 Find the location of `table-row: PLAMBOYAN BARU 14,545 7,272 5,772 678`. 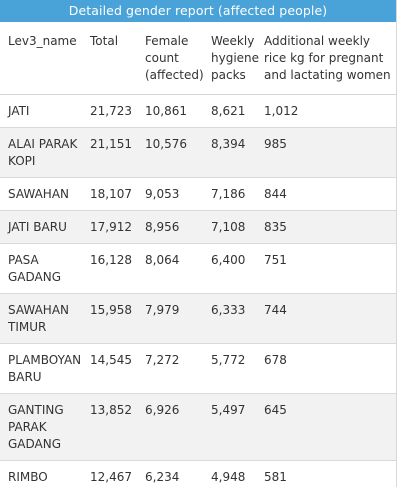

table-row: PLAMBOYAN BARU 14,545 7,272 5,772 678 is located at coordinates (198, 368).